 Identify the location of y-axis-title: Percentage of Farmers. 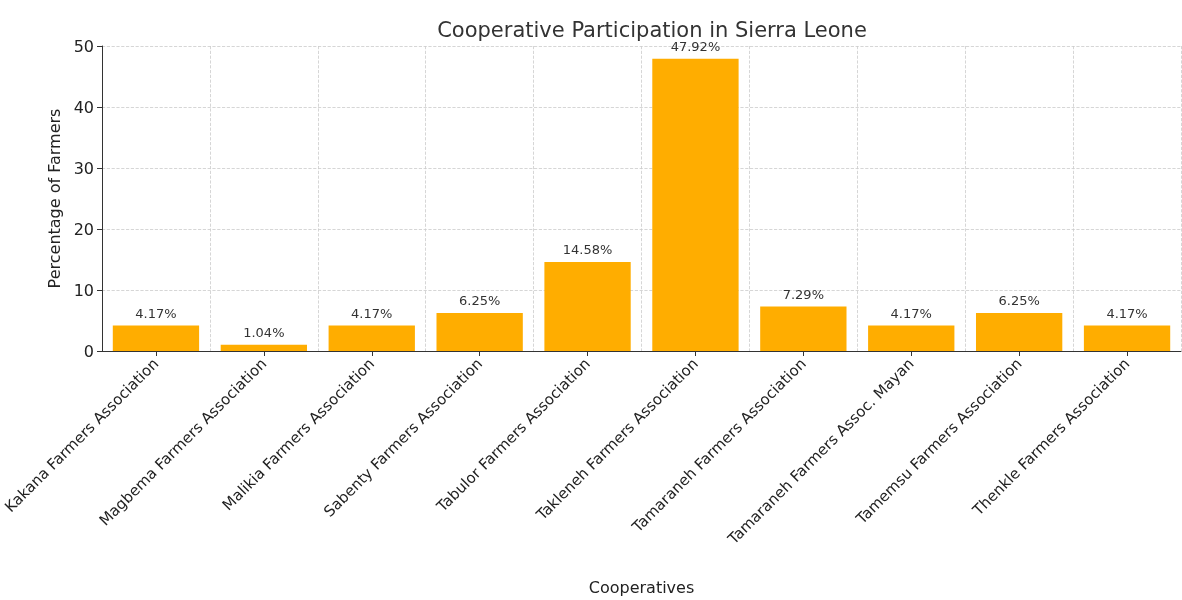
(54, 198).